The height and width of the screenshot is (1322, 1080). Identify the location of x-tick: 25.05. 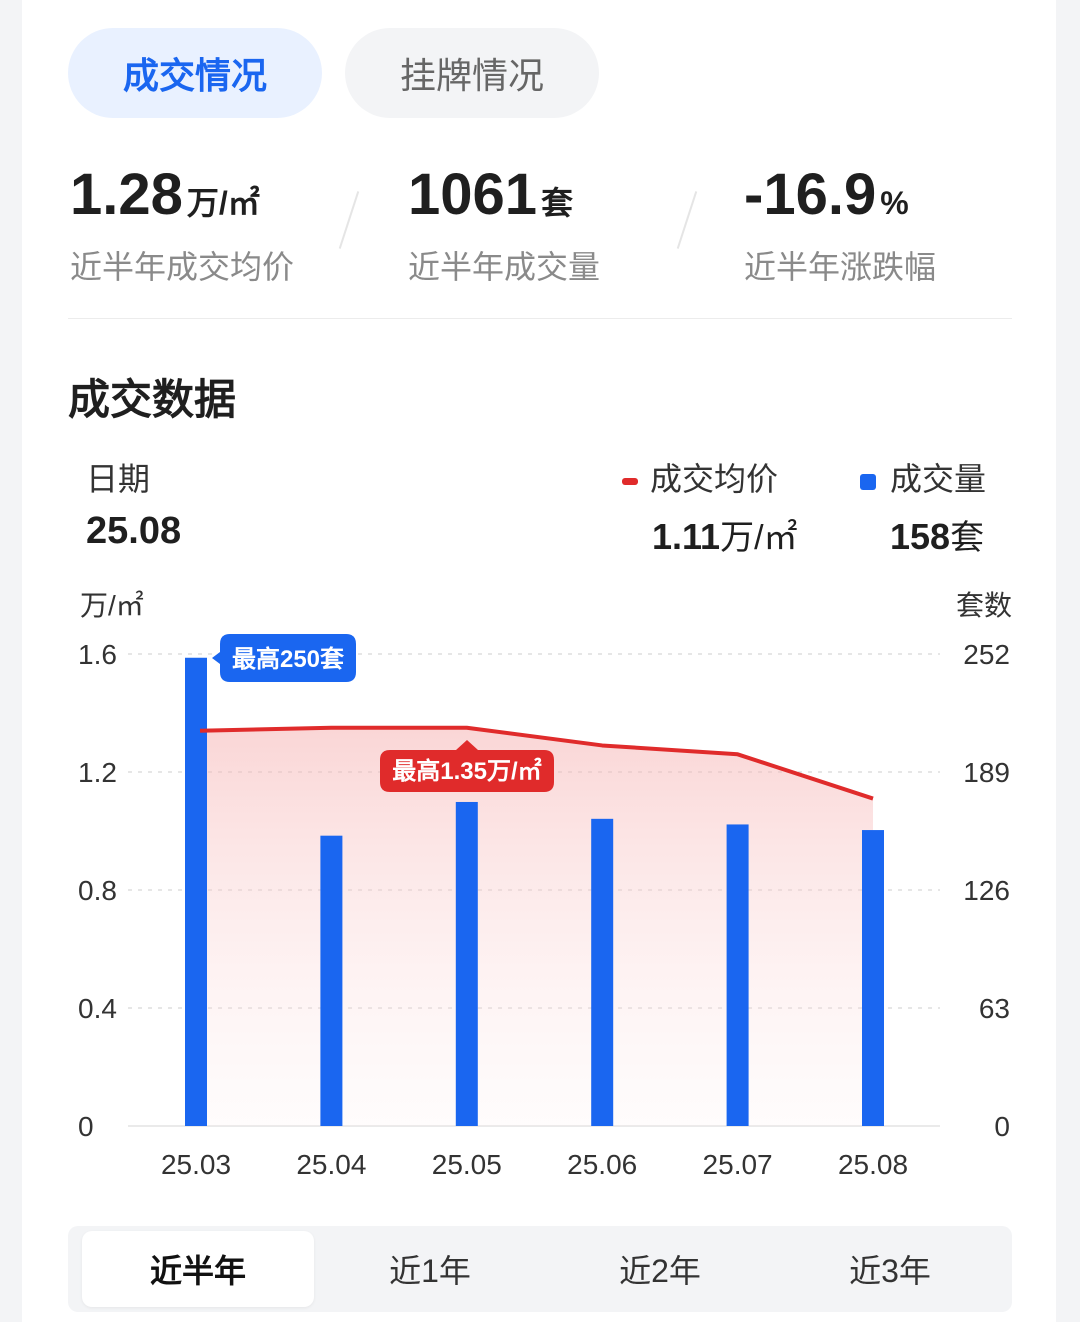
(467, 1164).